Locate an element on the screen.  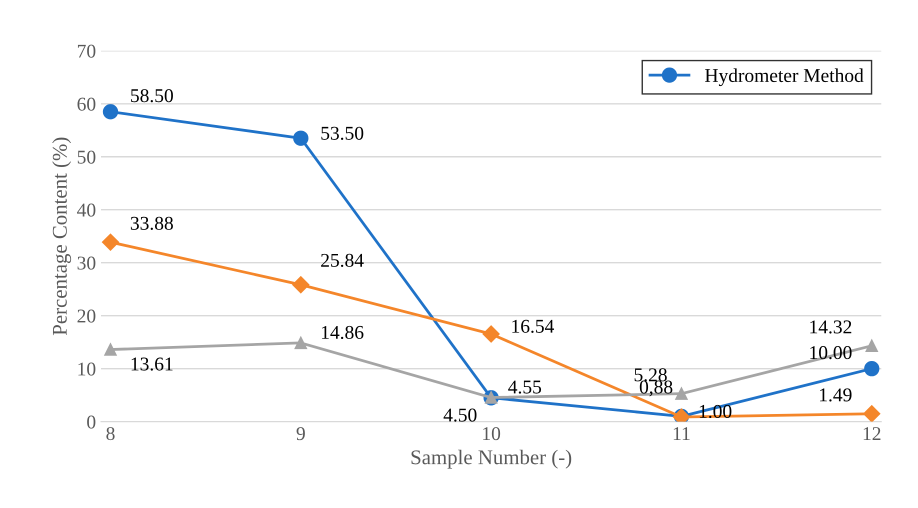
data-label: 1.00 is located at coordinates (716, 411).